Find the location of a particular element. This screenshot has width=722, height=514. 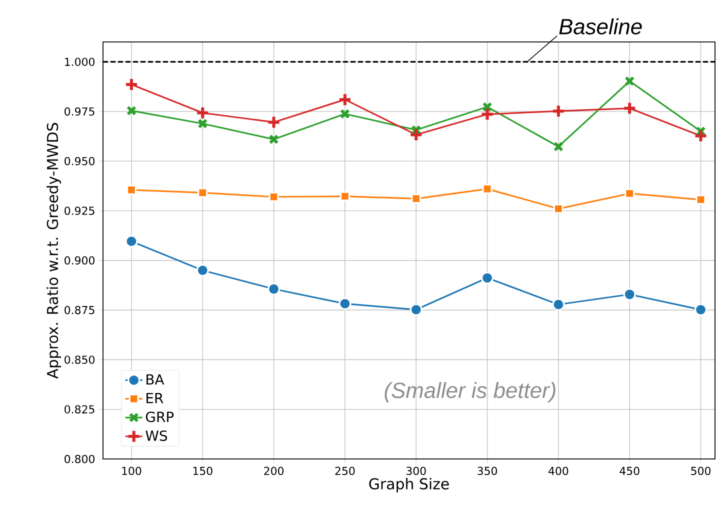

legend-label: WS is located at coordinates (157, 435).